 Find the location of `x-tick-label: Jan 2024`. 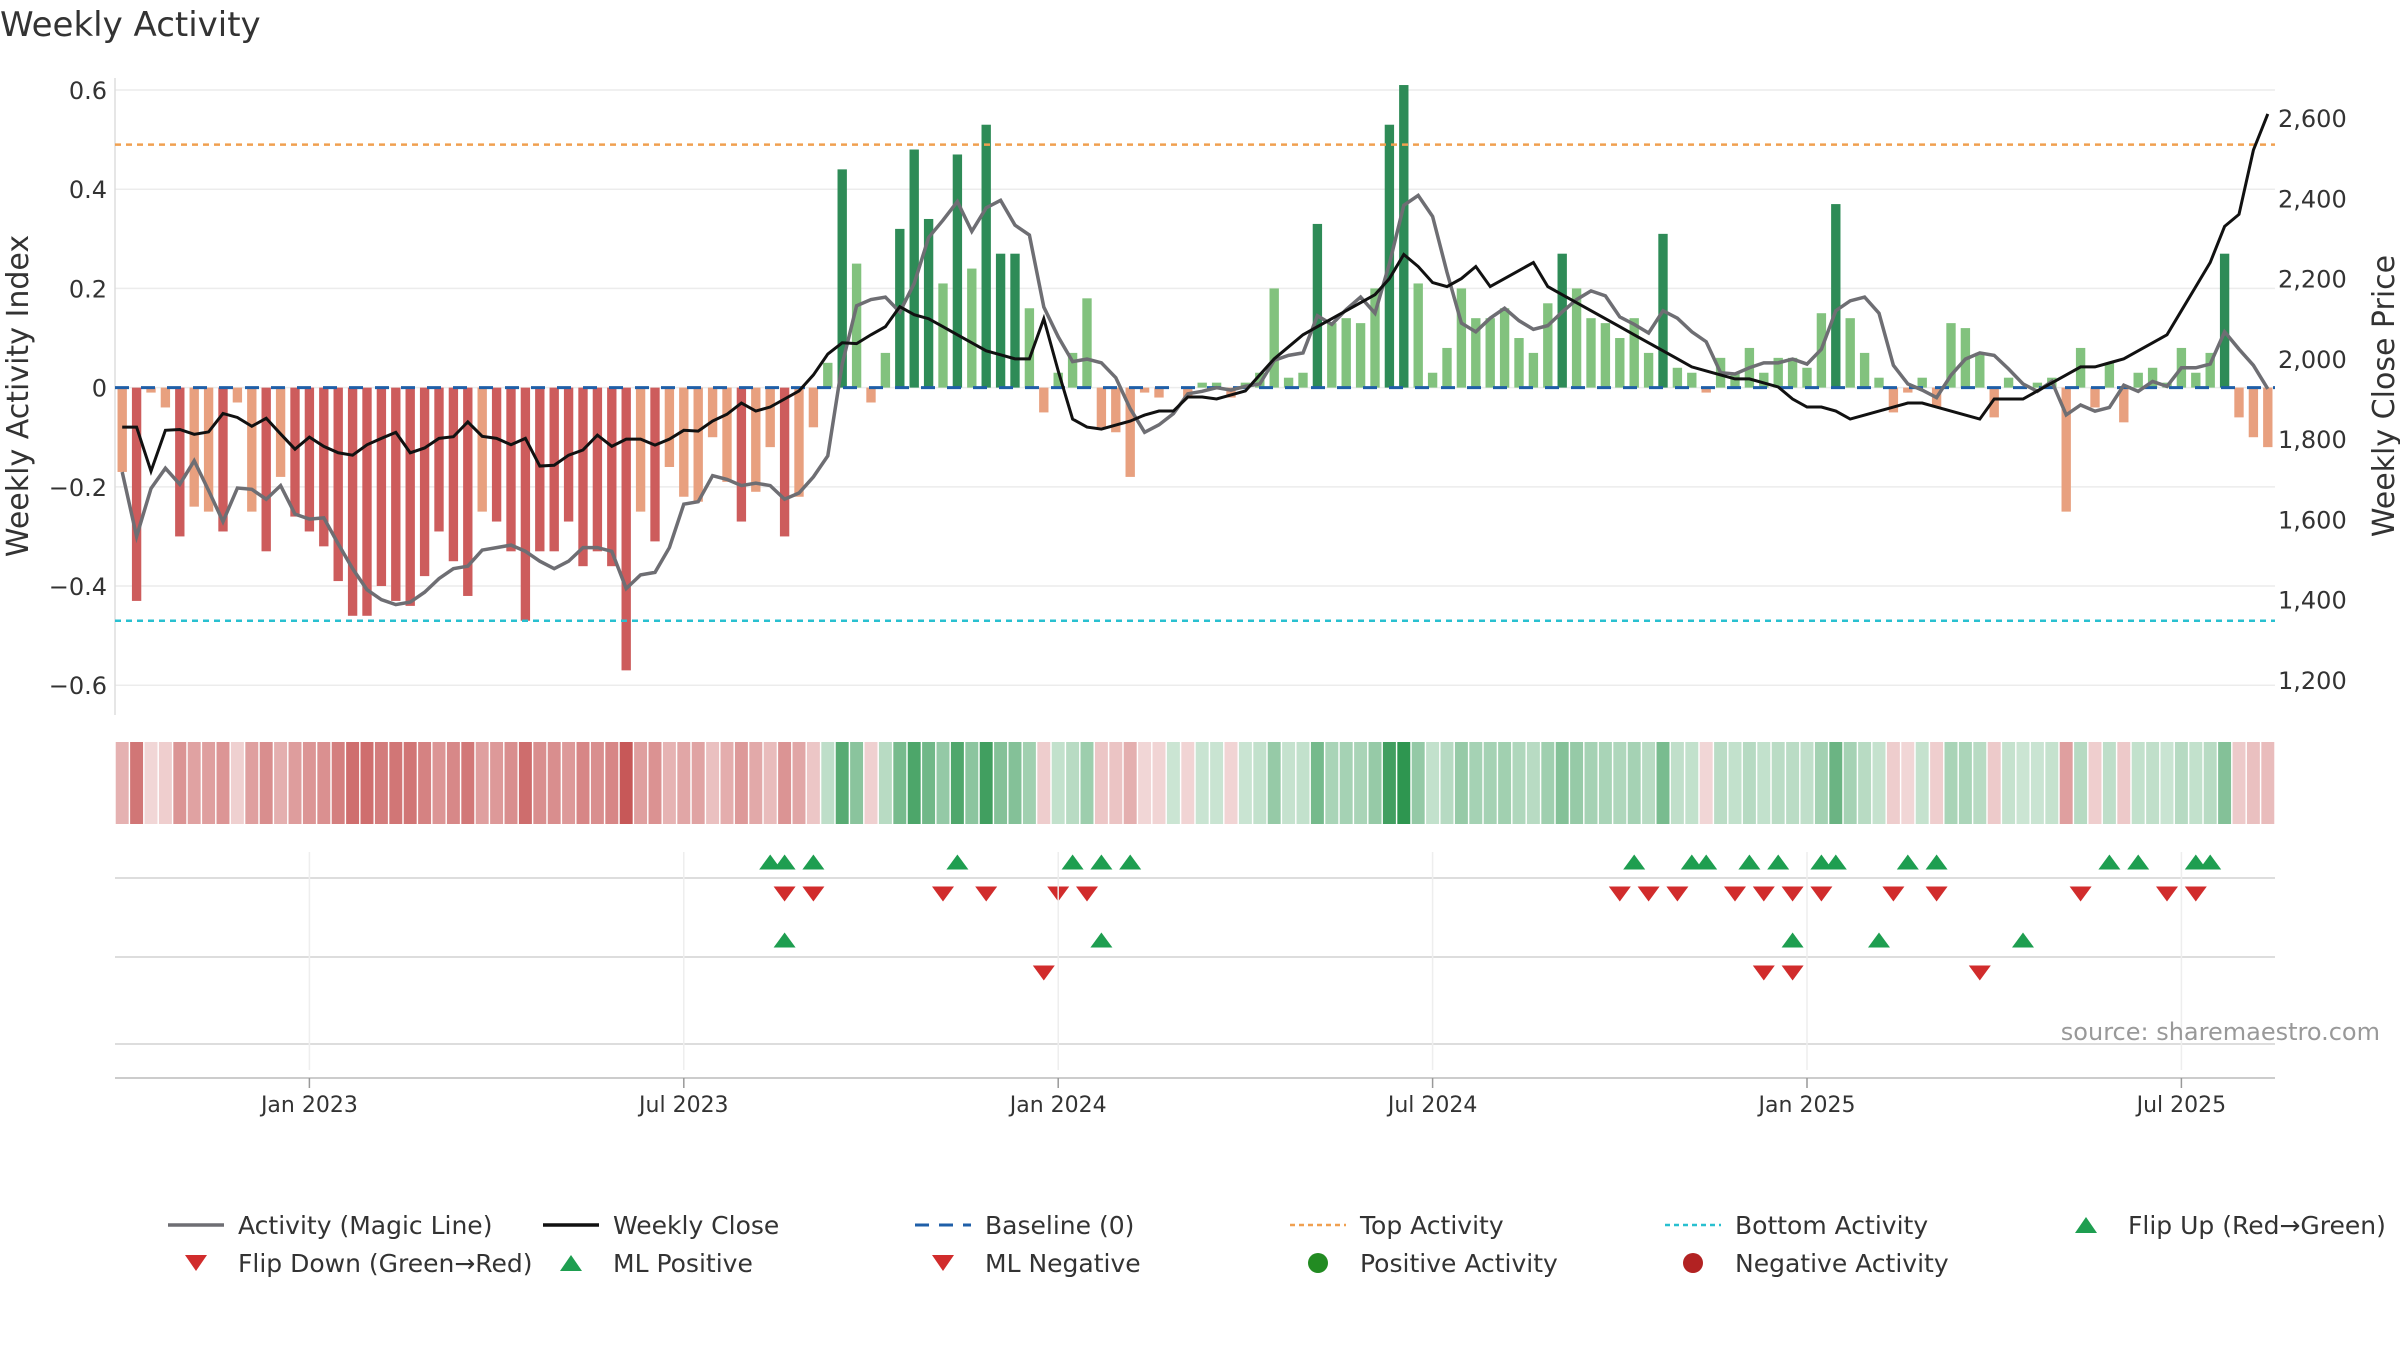

x-tick-label: Jan 2024 is located at coordinates (1057, 1105).